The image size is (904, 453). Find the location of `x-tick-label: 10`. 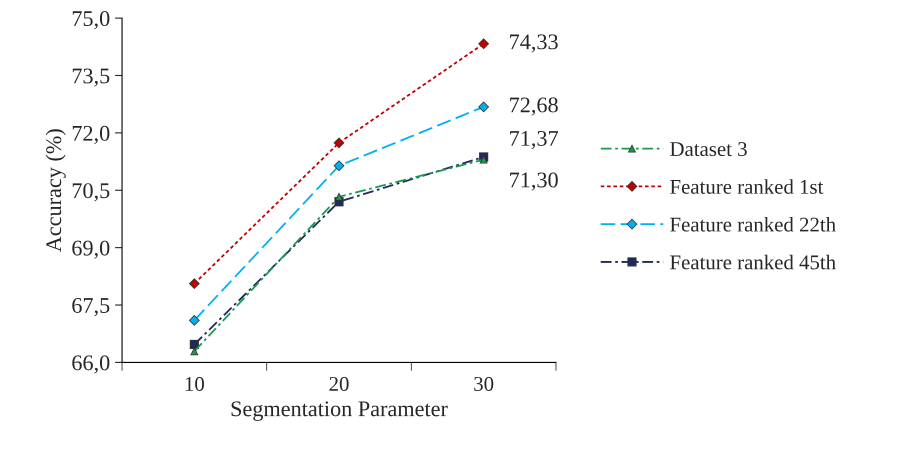

x-tick-label: 10 is located at coordinates (195, 383).